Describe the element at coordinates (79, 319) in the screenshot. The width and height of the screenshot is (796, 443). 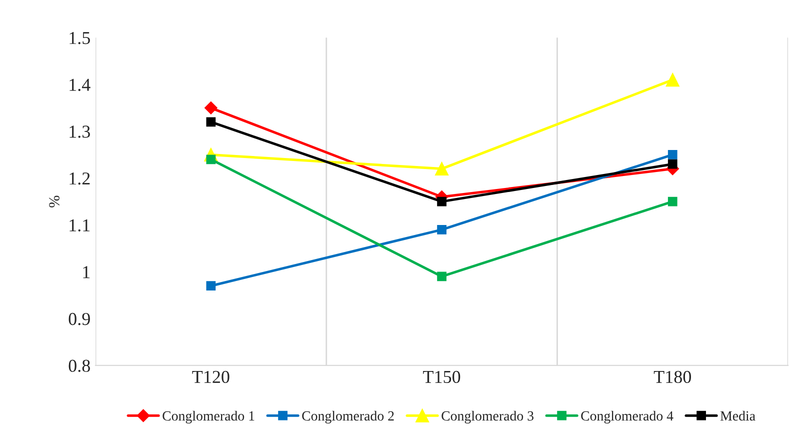
I see `y-tick-label: 0.9` at that location.